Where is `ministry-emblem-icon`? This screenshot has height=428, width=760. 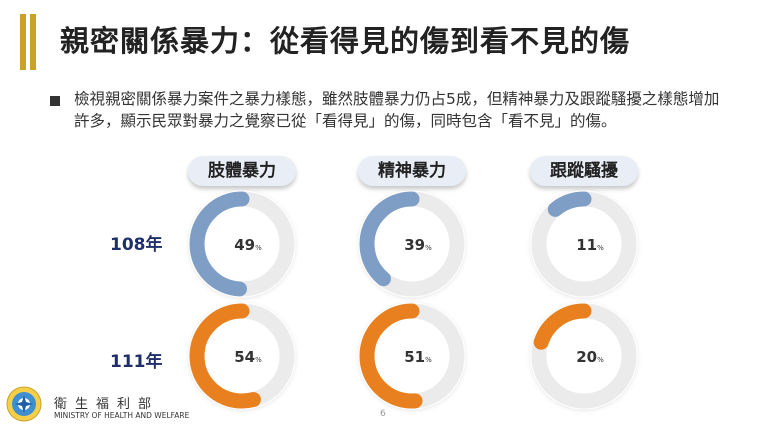
ministry-emblem-icon is located at coordinates (24, 404).